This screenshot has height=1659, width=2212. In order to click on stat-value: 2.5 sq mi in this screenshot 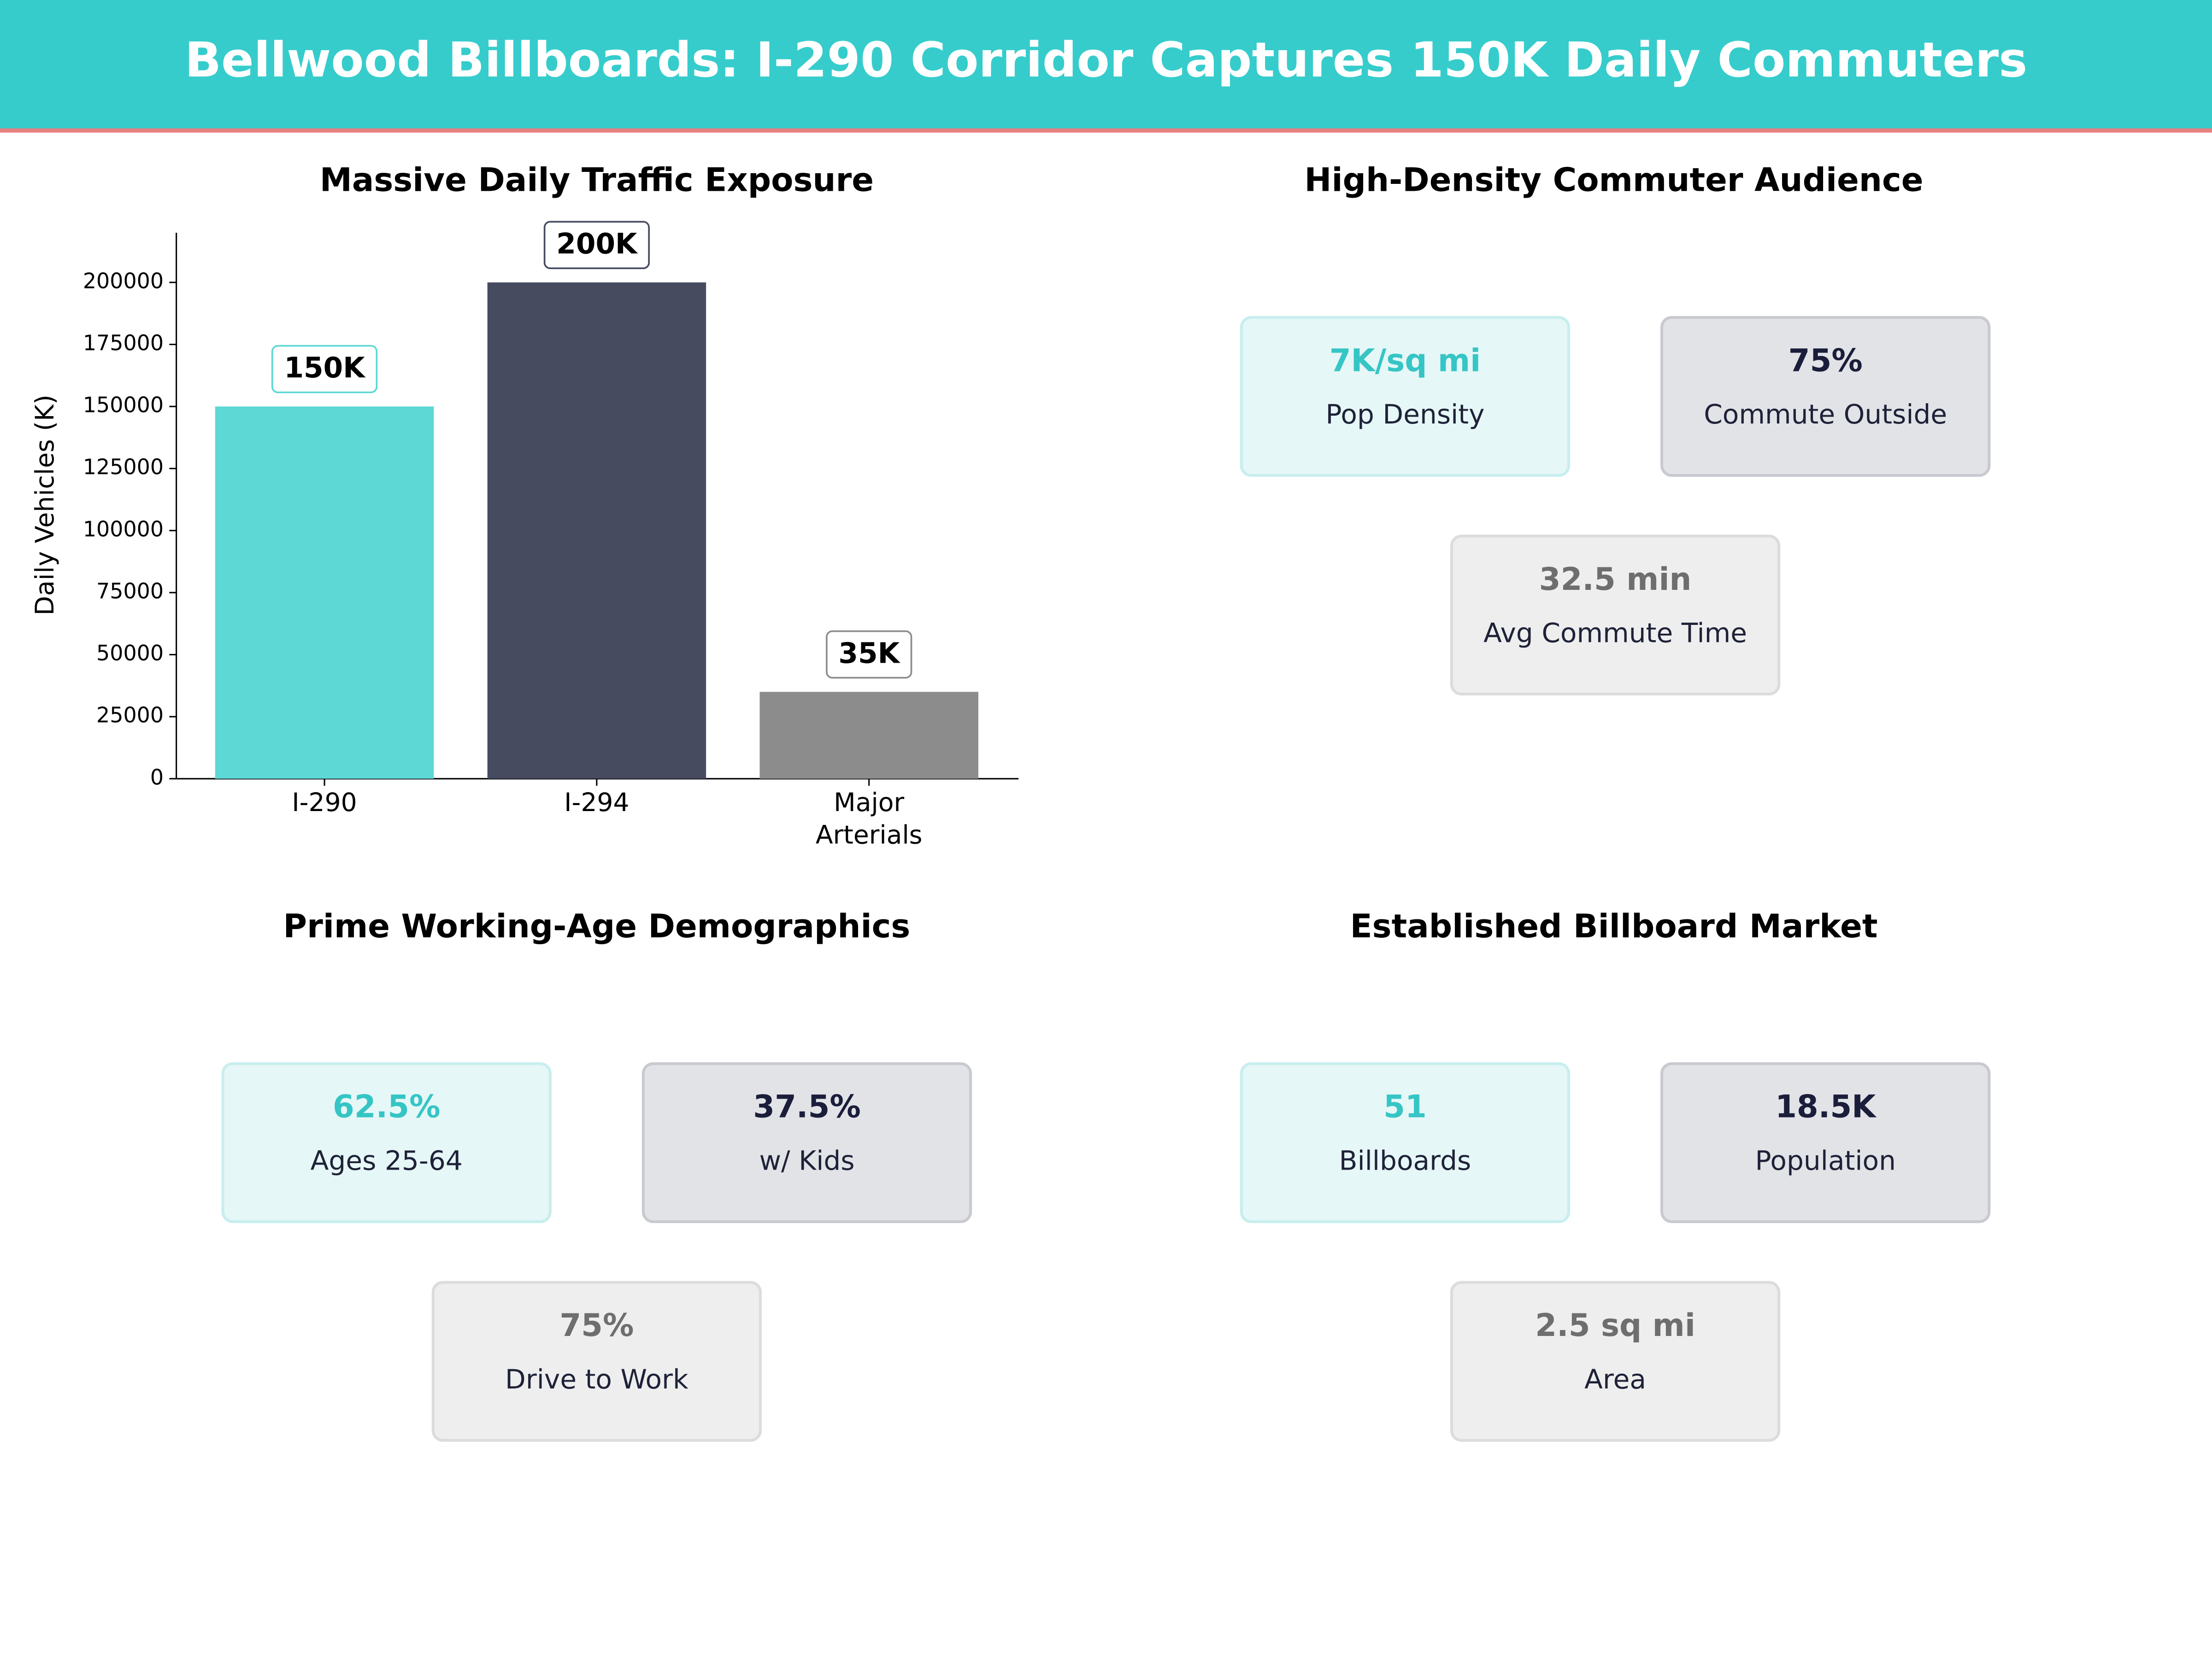, I will do `click(1615, 1325)`.